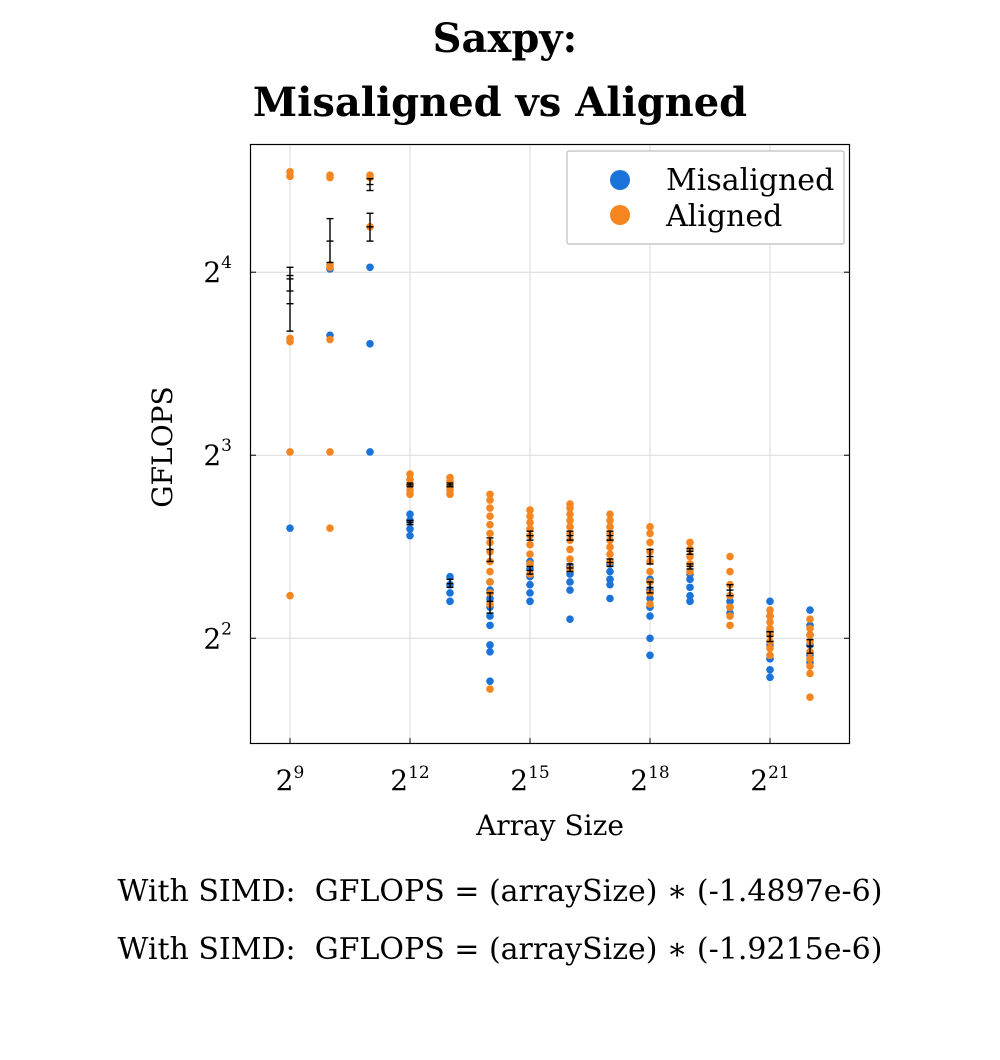  Describe the element at coordinates (769, 780) in the screenshot. I see `x-tick-label: 221` at that location.